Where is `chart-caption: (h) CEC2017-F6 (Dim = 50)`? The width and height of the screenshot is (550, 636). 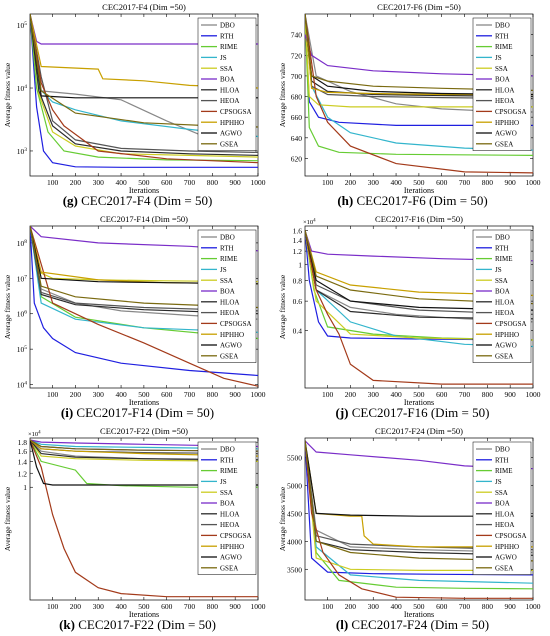
chart-caption: (h) CEC2017-F6 (Dim = 50) is located at coordinates (412, 200).